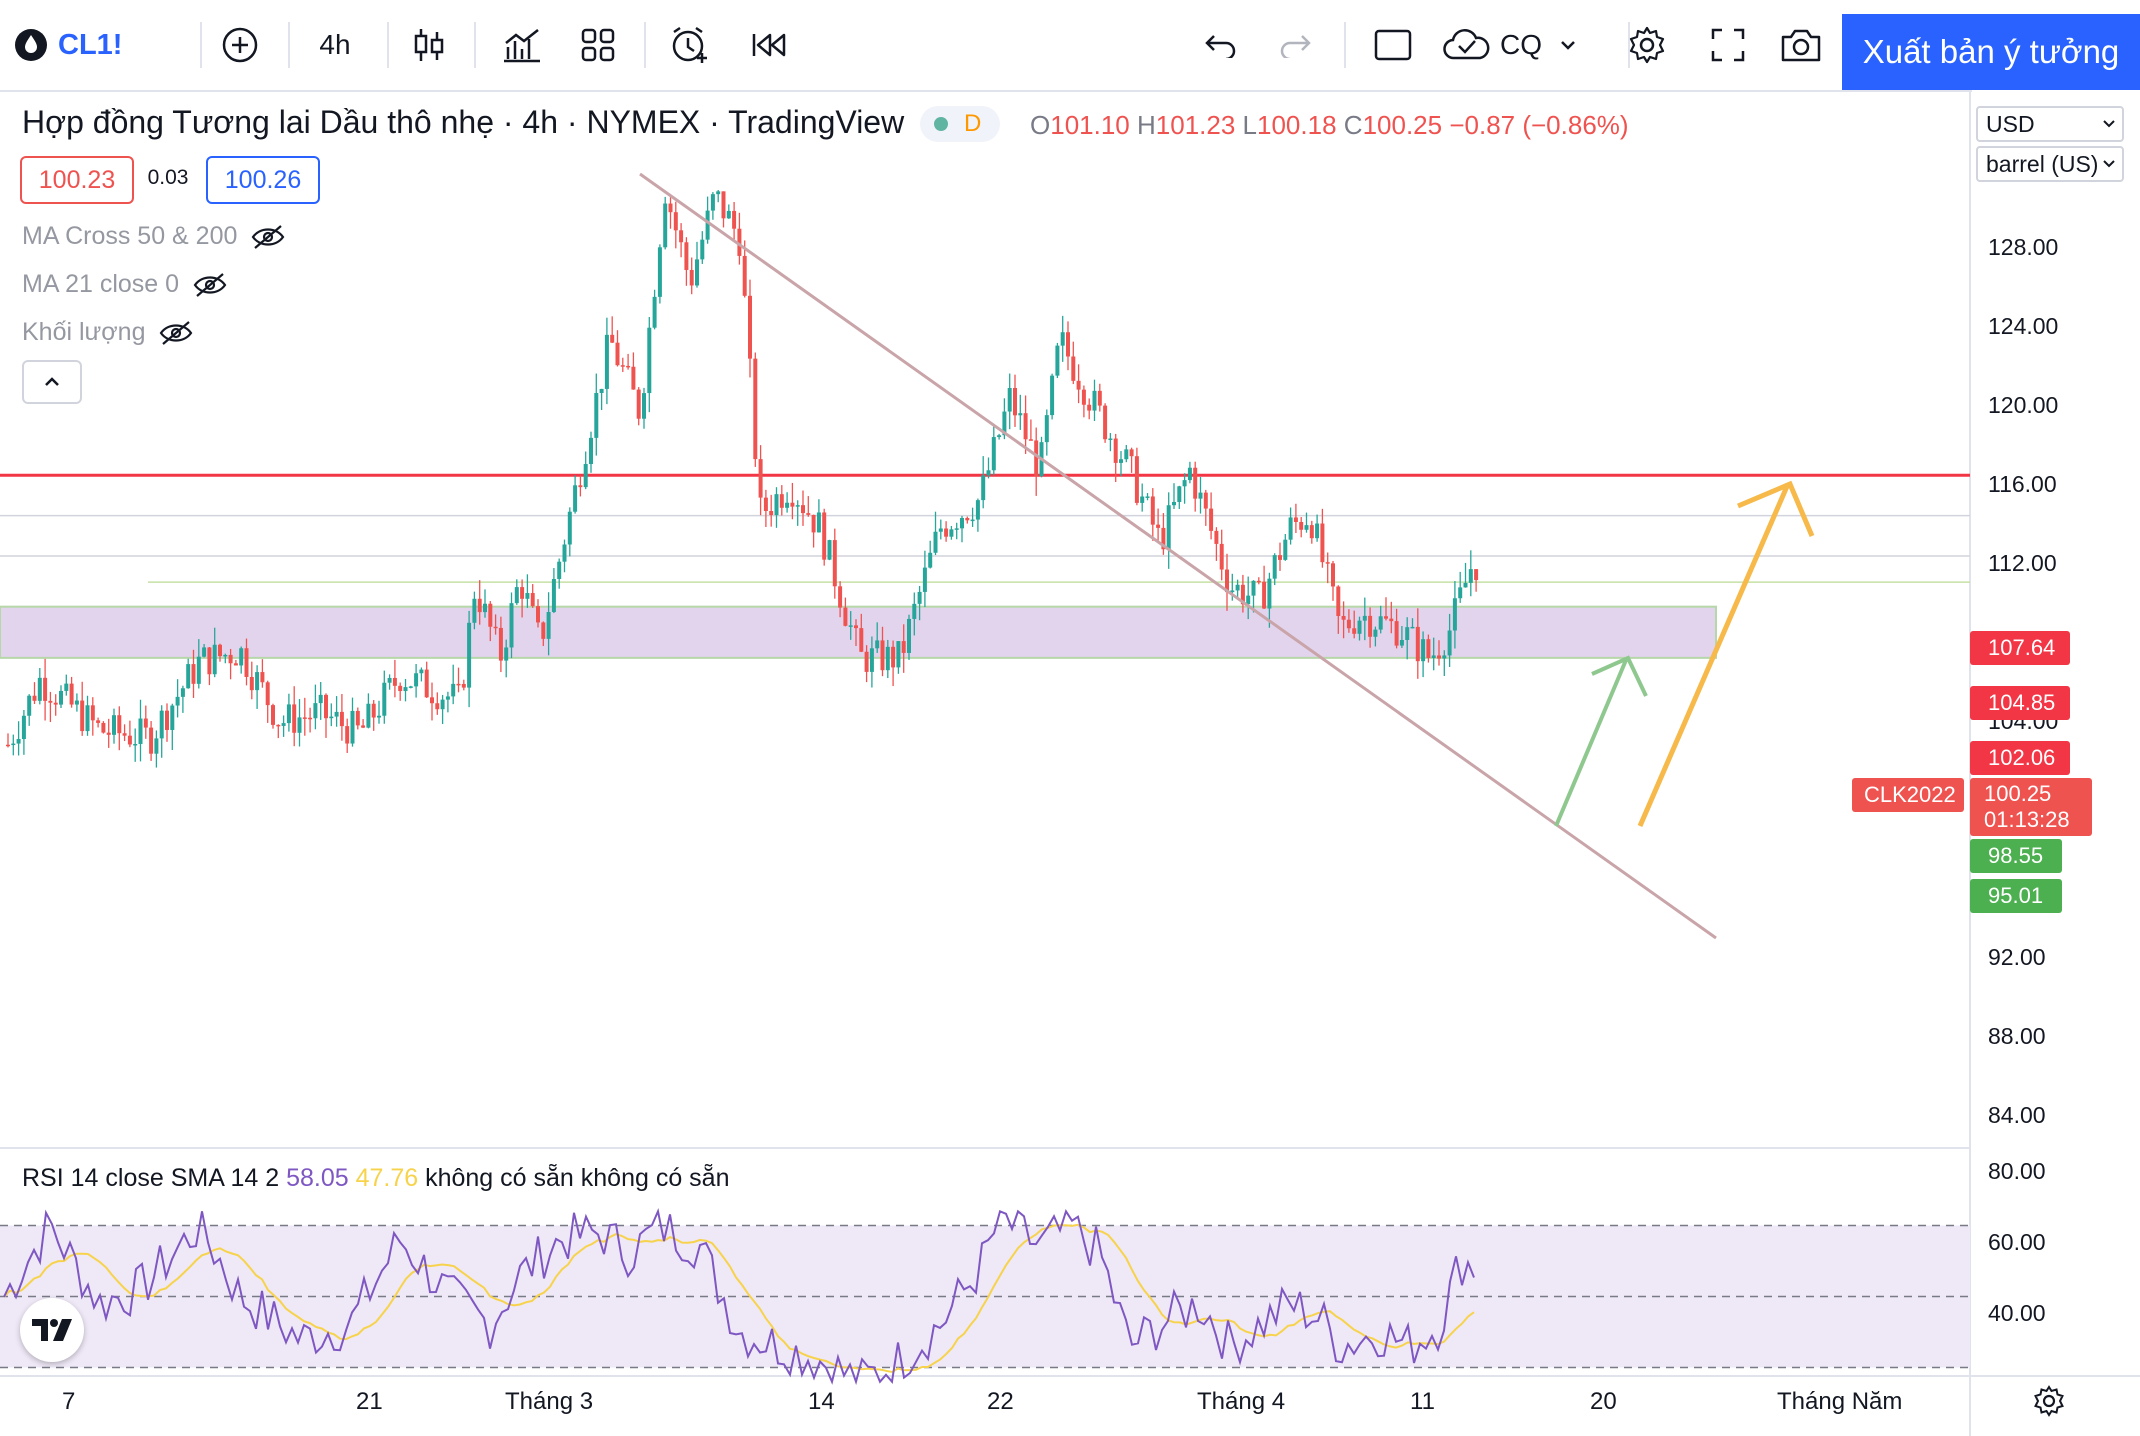 The height and width of the screenshot is (1436, 2140). What do you see at coordinates (1393, 45) in the screenshot?
I see `layout-button` at bounding box center [1393, 45].